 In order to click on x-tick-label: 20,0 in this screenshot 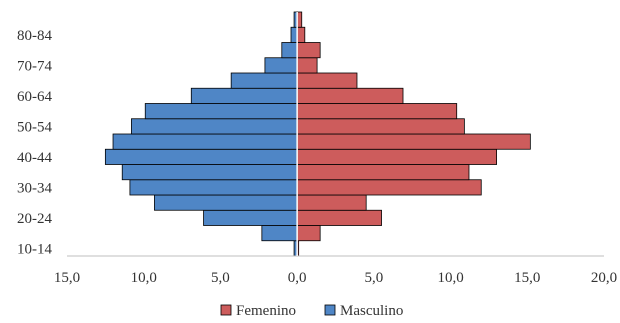, I will do `click(604, 278)`.